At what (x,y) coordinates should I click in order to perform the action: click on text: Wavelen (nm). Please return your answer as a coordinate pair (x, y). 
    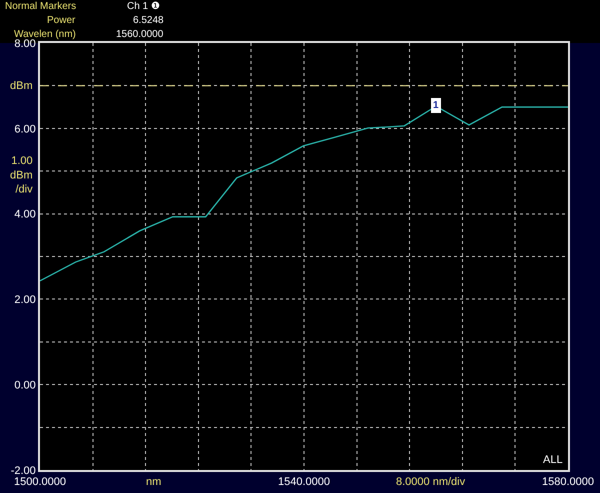
    Looking at the image, I should click on (45, 34).